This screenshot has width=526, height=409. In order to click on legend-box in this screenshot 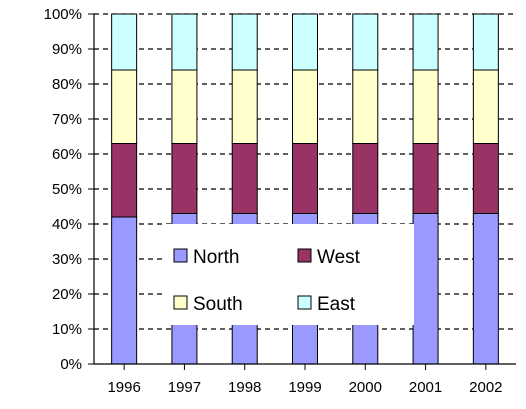, I will do `click(289, 274)`.